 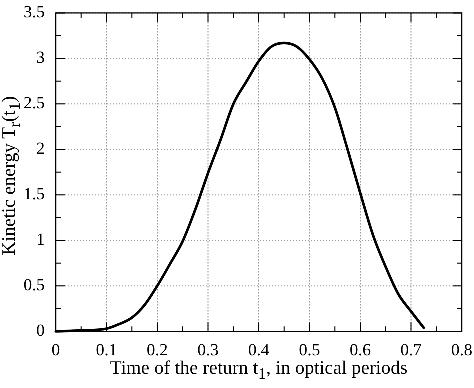 What do you see at coordinates (40, 330) in the screenshot?
I see `y-tick-label: 0` at bounding box center [40, 330].